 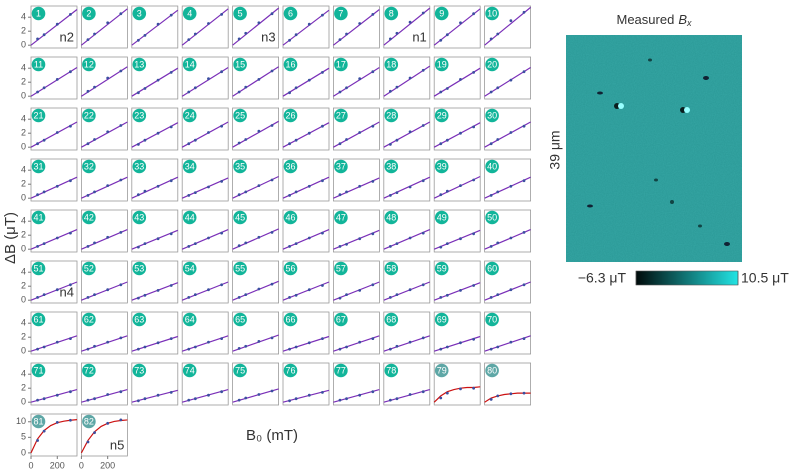 I want to click on panel-label: 37, so click(x=341, y=166).